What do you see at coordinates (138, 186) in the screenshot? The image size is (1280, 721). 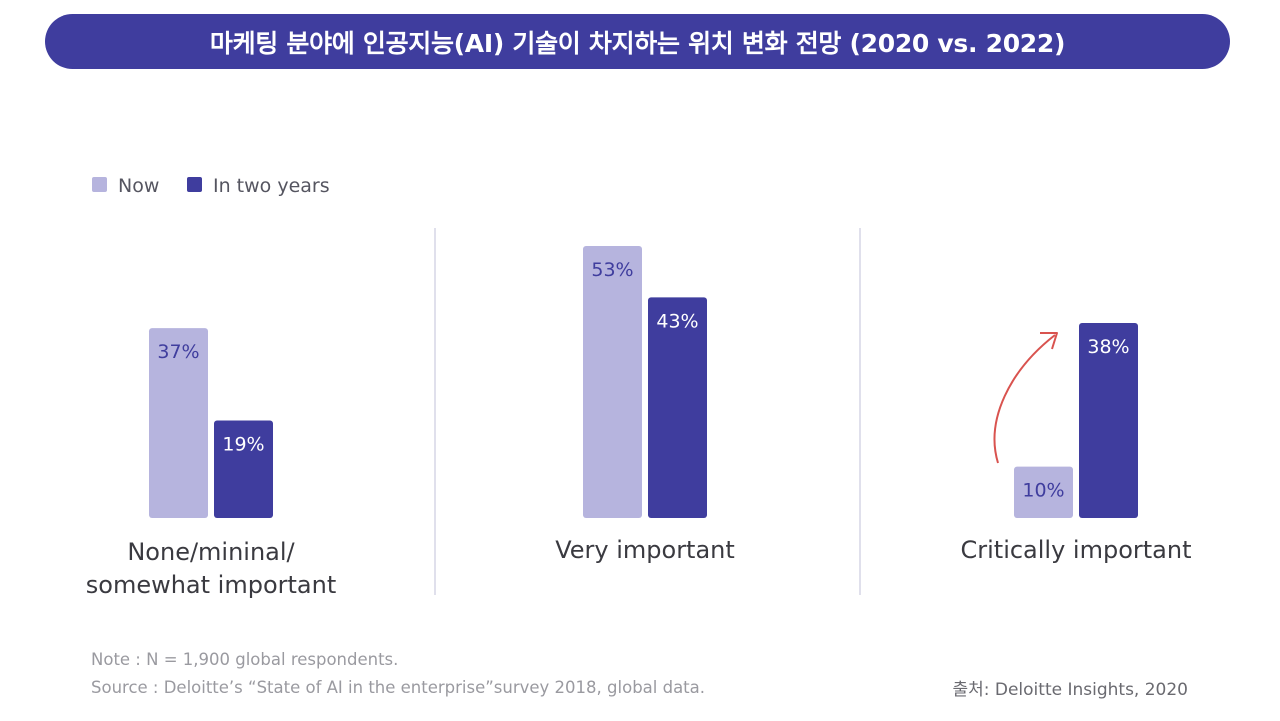 I see `legend-label: Now` at bounding box center [138, 186].